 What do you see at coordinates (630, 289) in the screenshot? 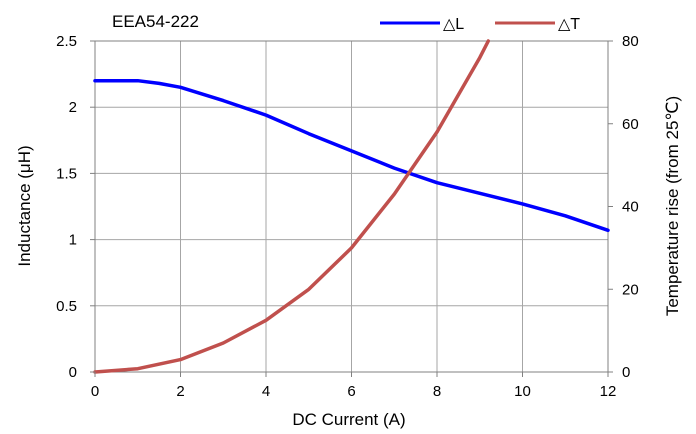
I see `y2-tick-label-1: 20` at bounding box center [630, 289].